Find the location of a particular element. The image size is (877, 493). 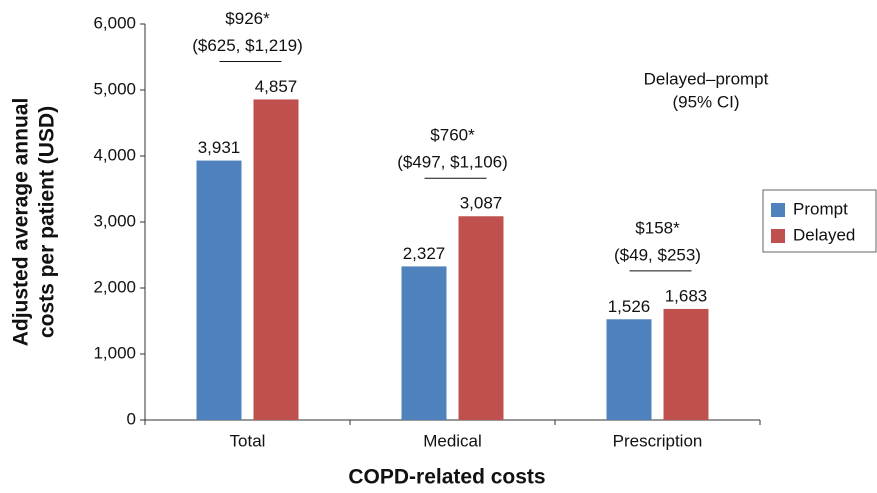

annotation-ci: ($49, $253) is located at coordinates (657, 254).